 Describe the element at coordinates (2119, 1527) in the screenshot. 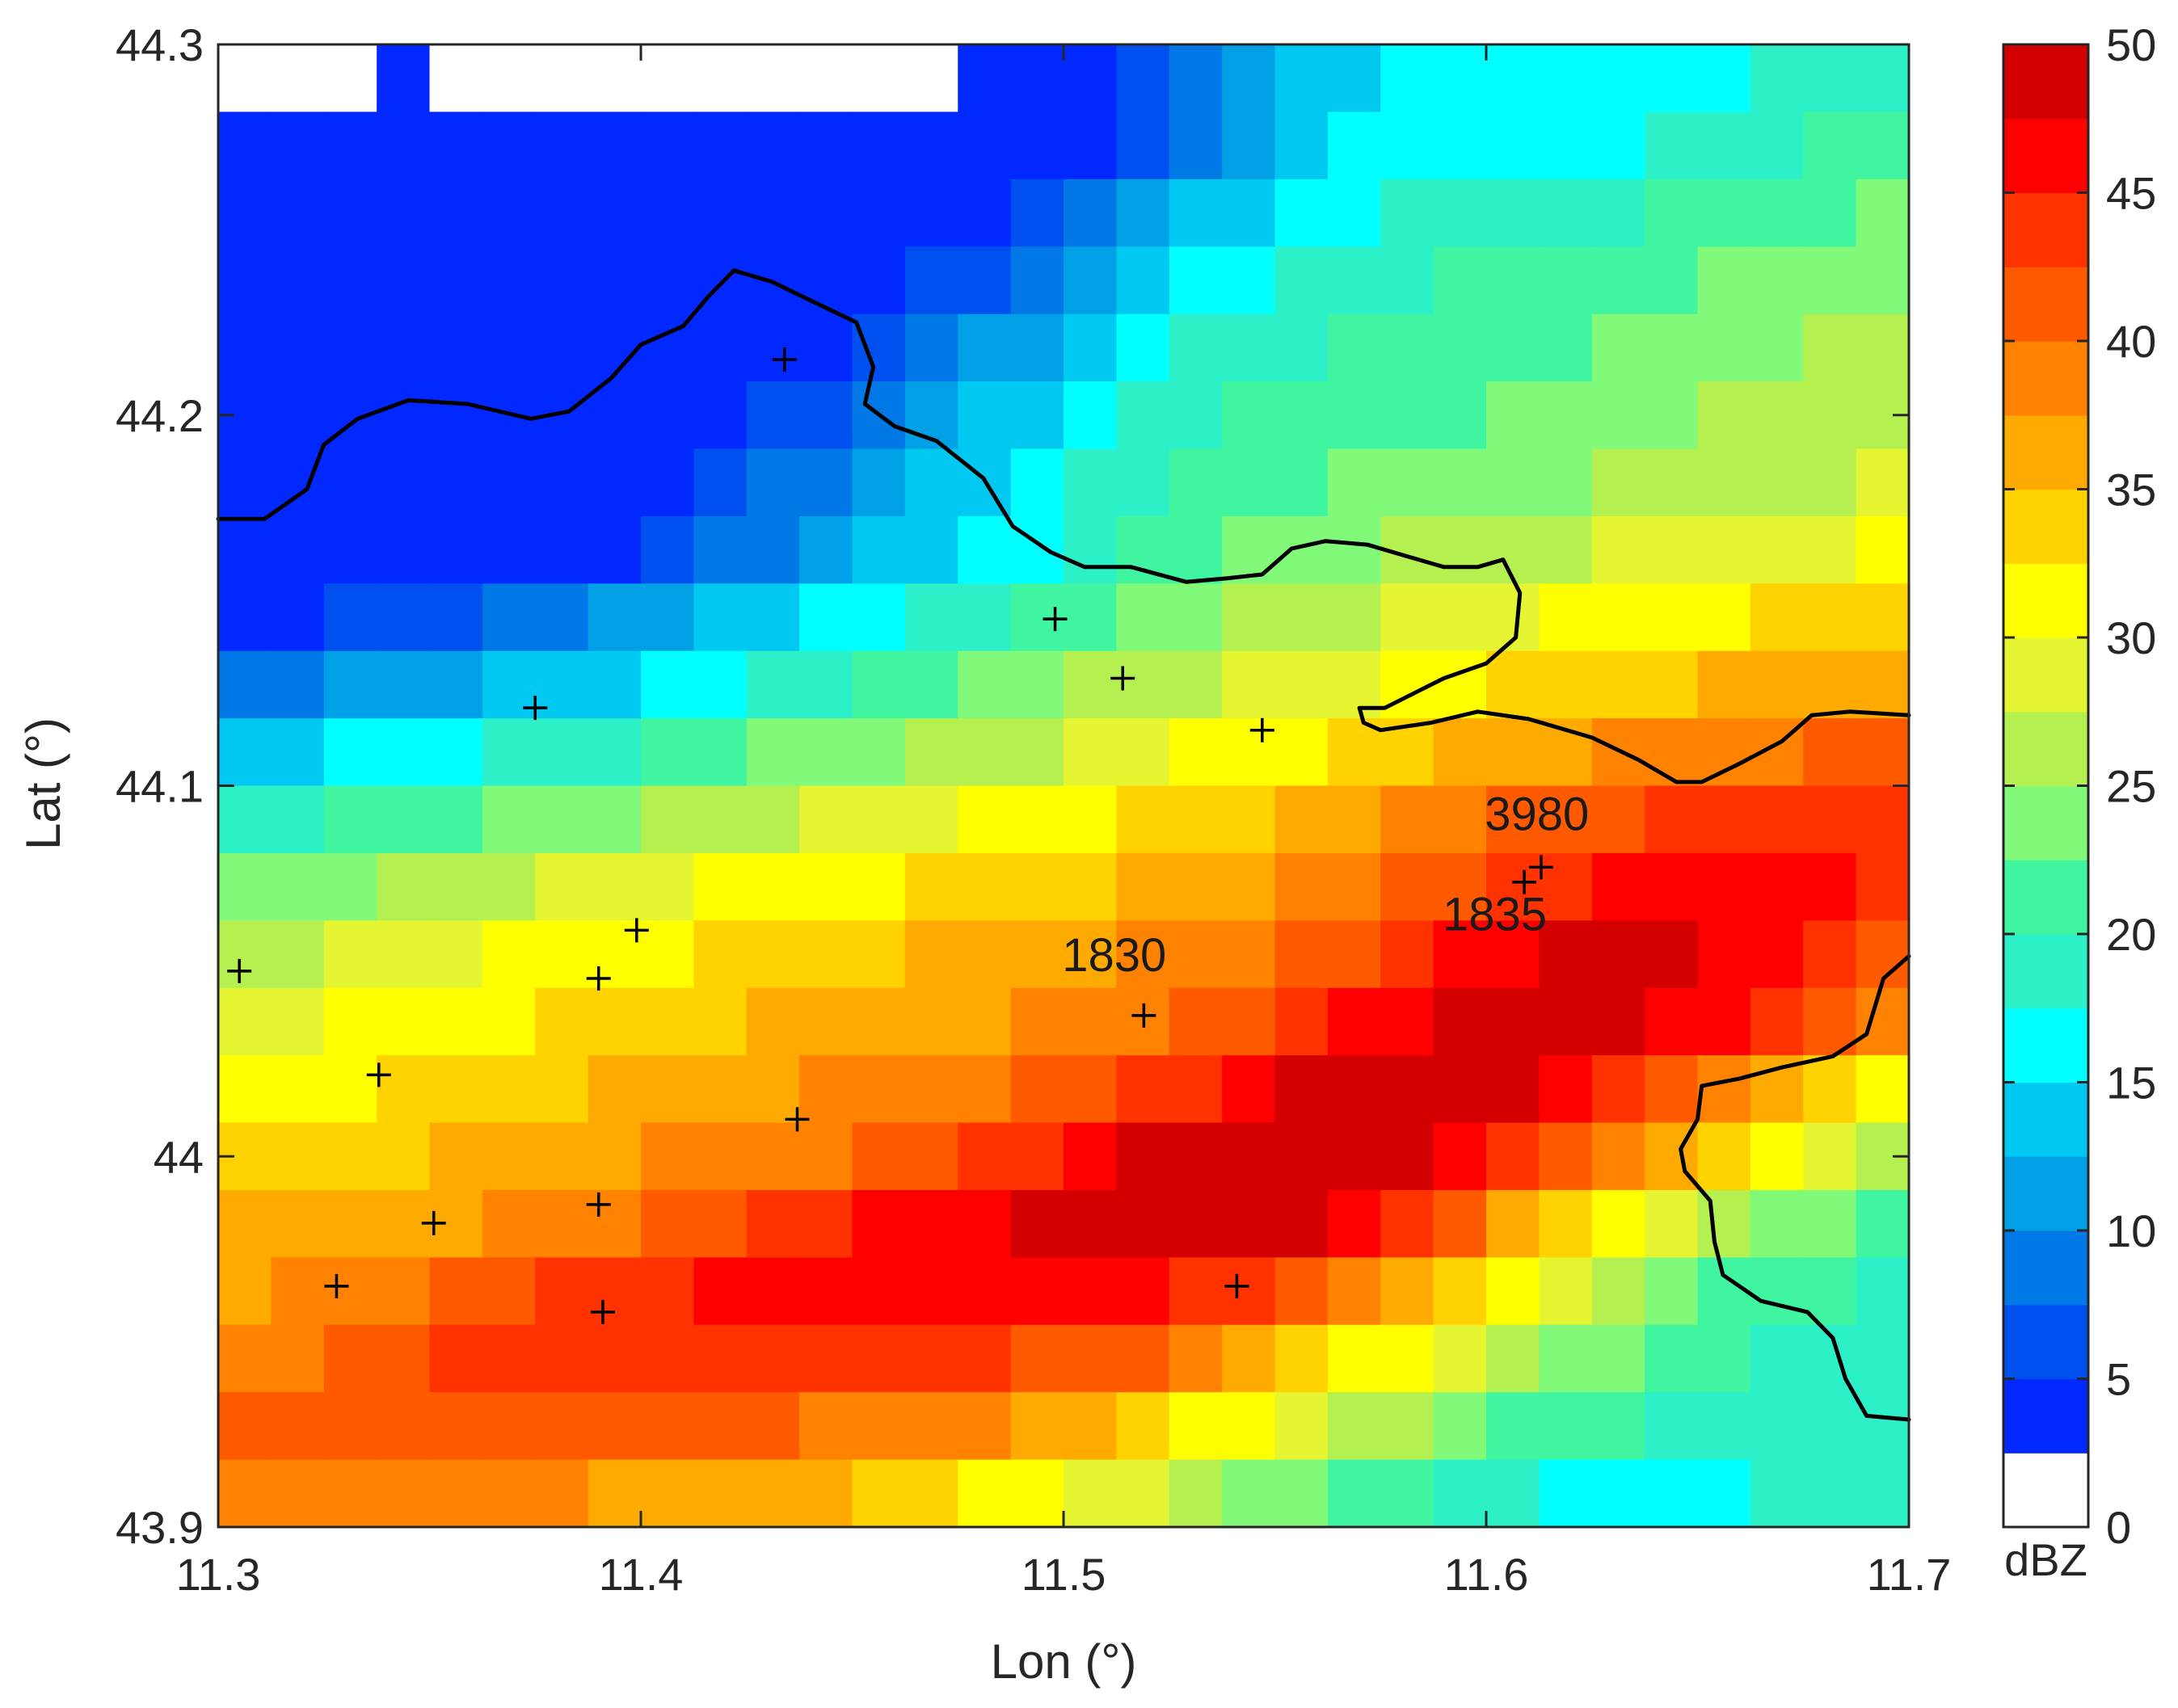

I see `colorbar-tick-label: 0` at that location.